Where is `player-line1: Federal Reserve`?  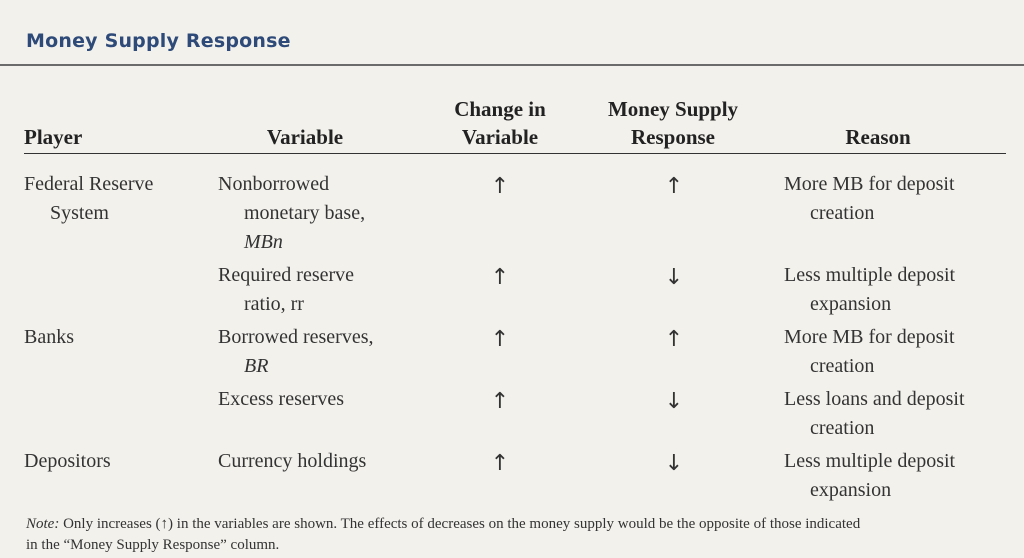
player-line1: Federal Reserve is located at coordinates (89, 184).